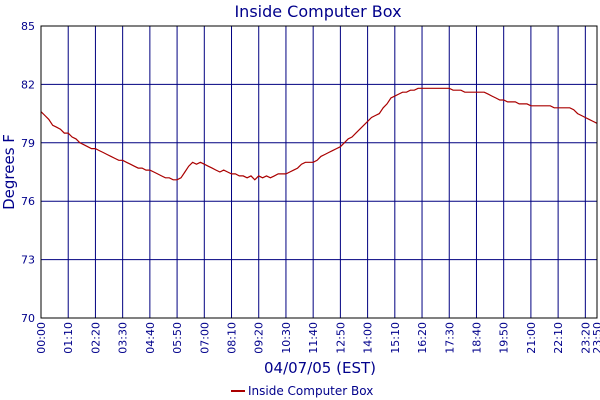  I want to click on x-tick-label: 16:20, so click(422, 338).